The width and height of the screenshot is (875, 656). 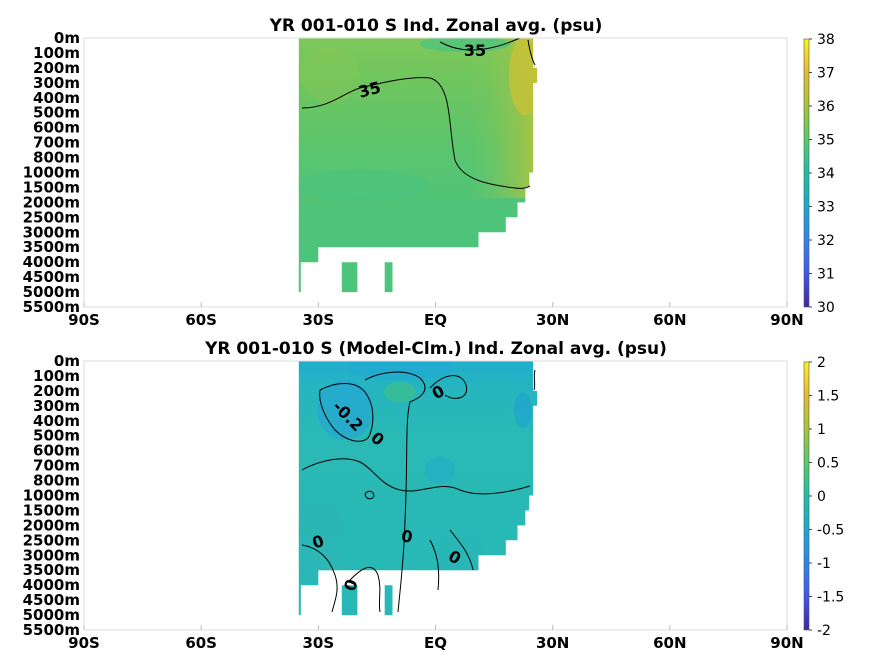 What do you see at coordinates (821, 430) in the screenshot?
I see `colorbar-tick-label: 1` at bounding box center [821, 430].